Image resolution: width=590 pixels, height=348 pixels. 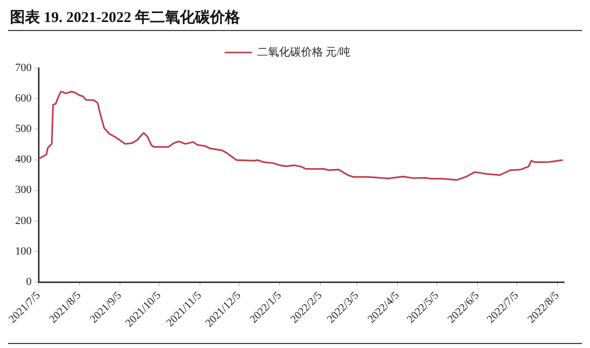 What do you see at coordinates (23, 160) in the screenshot?
I see `y-tick-label: 400` at bounding box center [23, 160].